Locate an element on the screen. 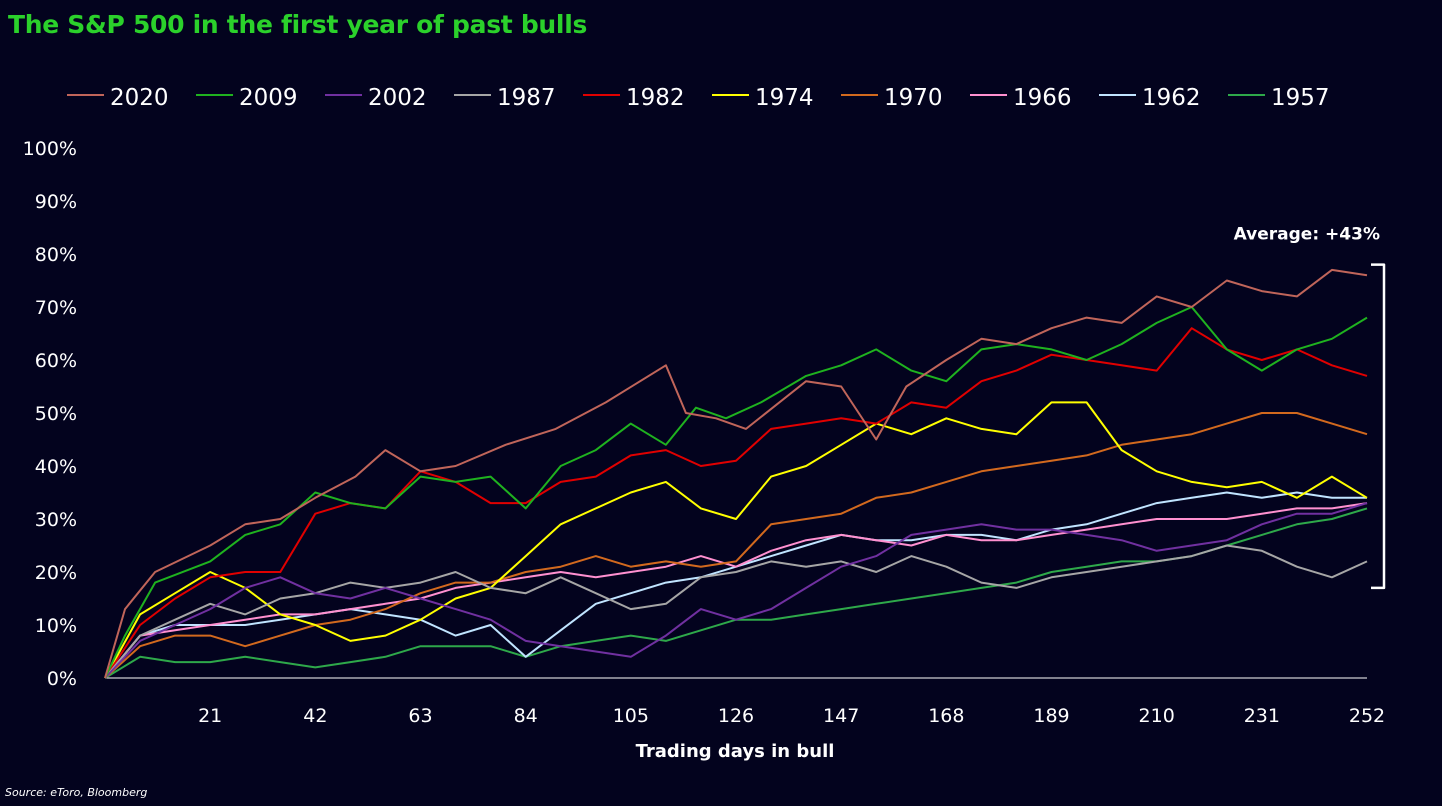  y-tick-label: 70% is located at coordinates (56, 308).